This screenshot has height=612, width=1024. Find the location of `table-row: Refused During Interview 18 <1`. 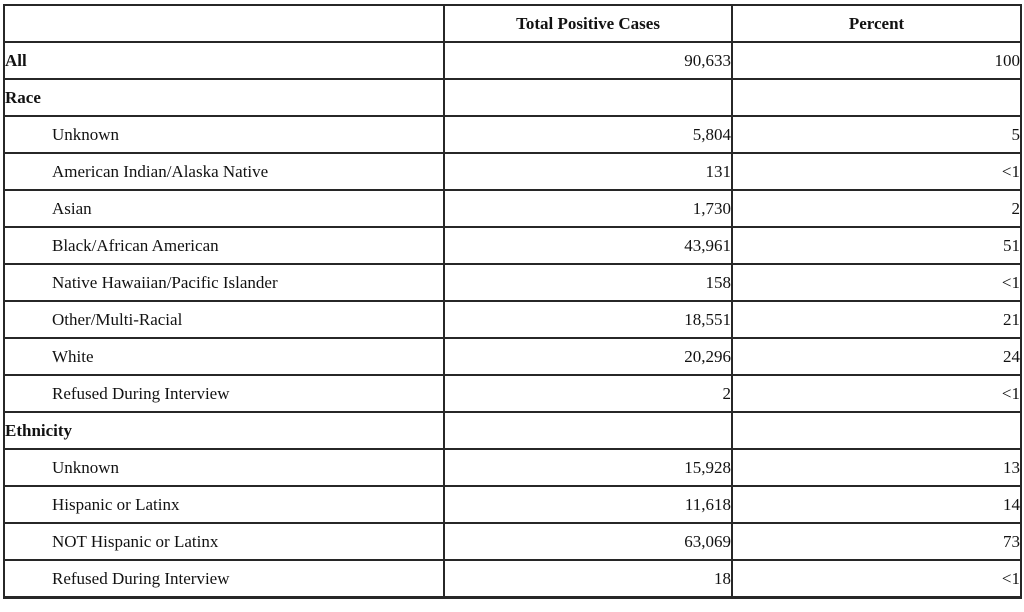

table-row: Refused During Interview 18 <1 is located at coordinates (512, 579).